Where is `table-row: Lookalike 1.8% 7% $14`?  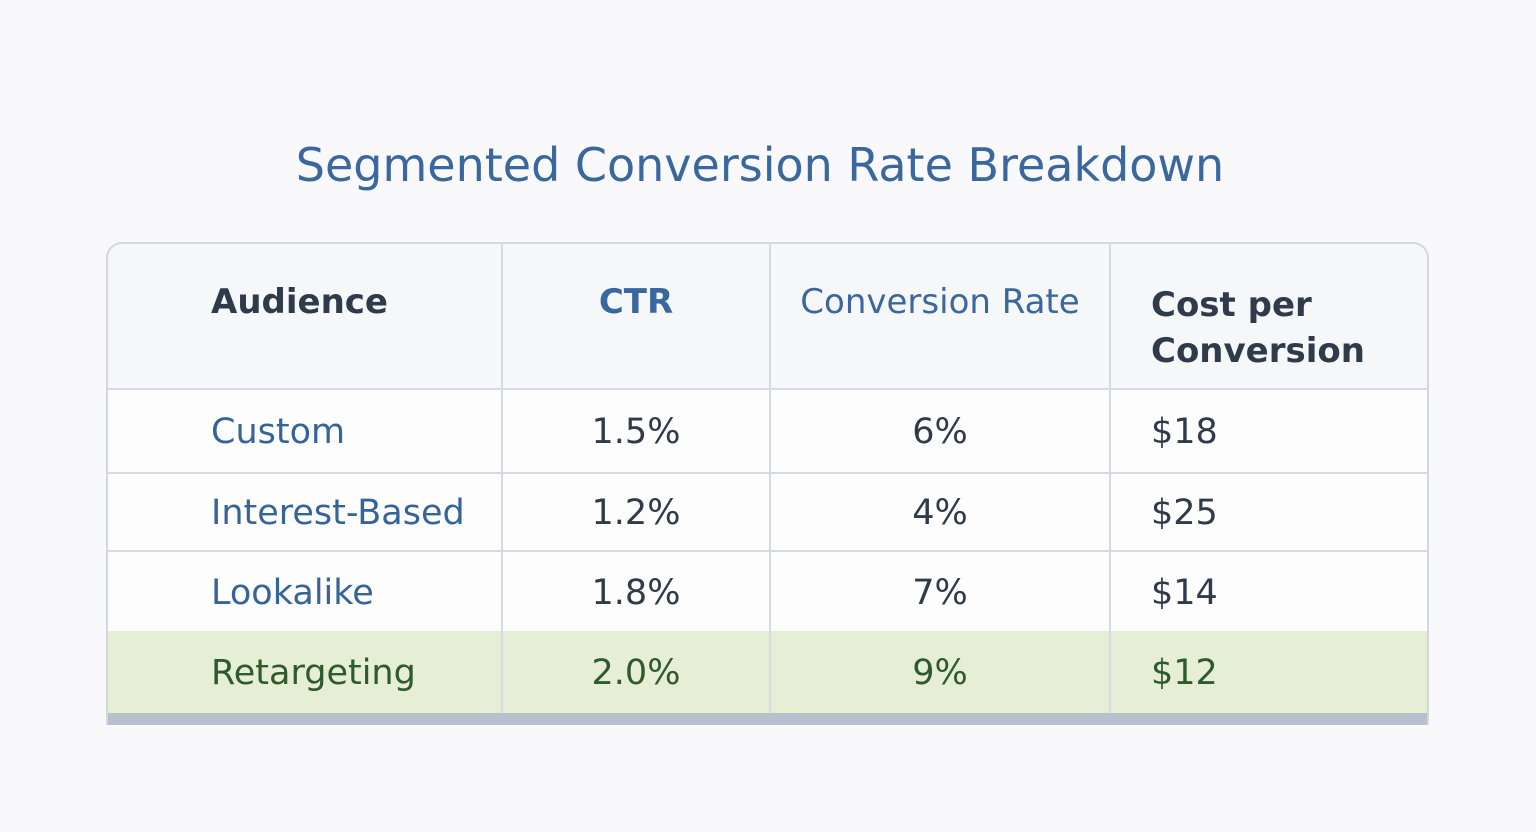 table-row: Lookalike 1.8% 7% $14 is located at coordinates (767, 591).